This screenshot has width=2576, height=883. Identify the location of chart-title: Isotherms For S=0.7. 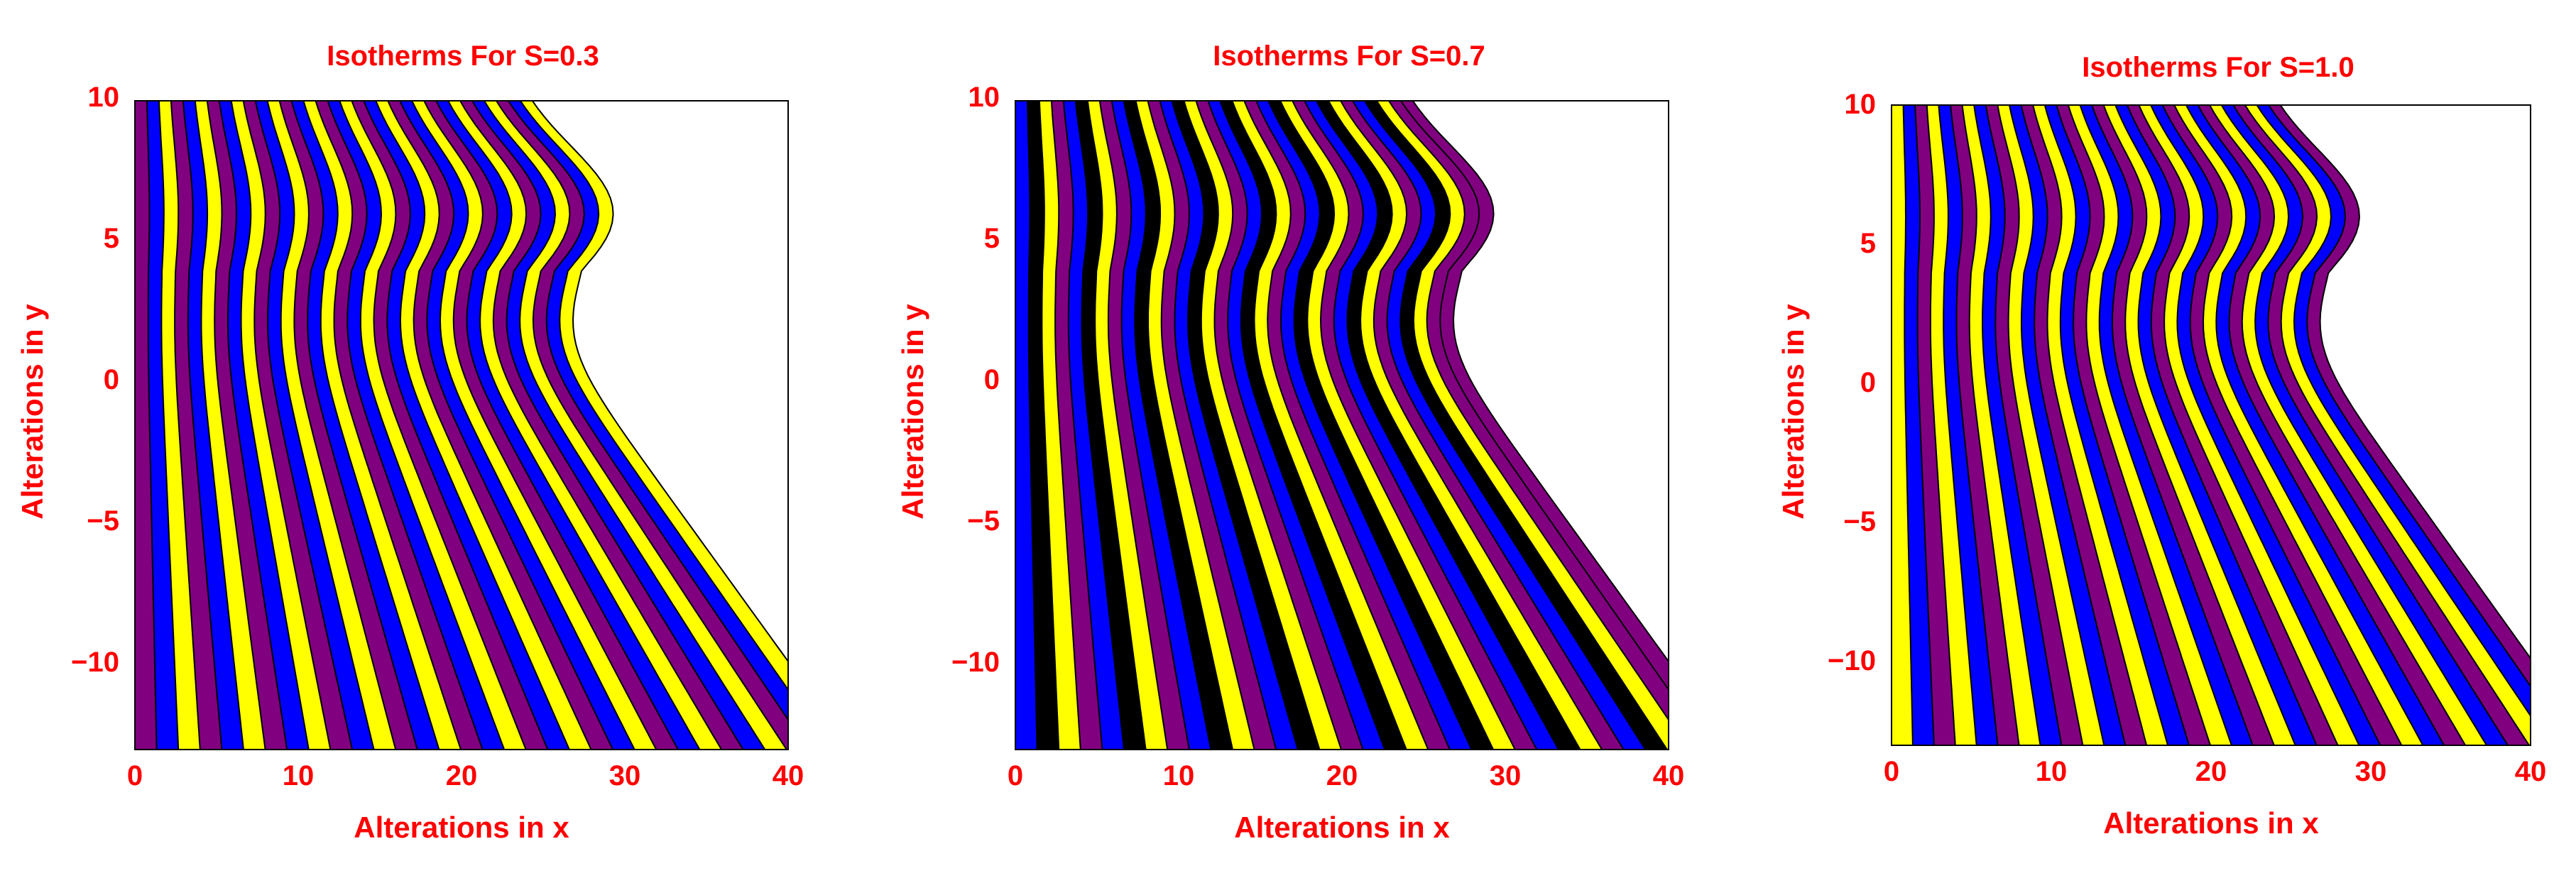
(1349, 56).